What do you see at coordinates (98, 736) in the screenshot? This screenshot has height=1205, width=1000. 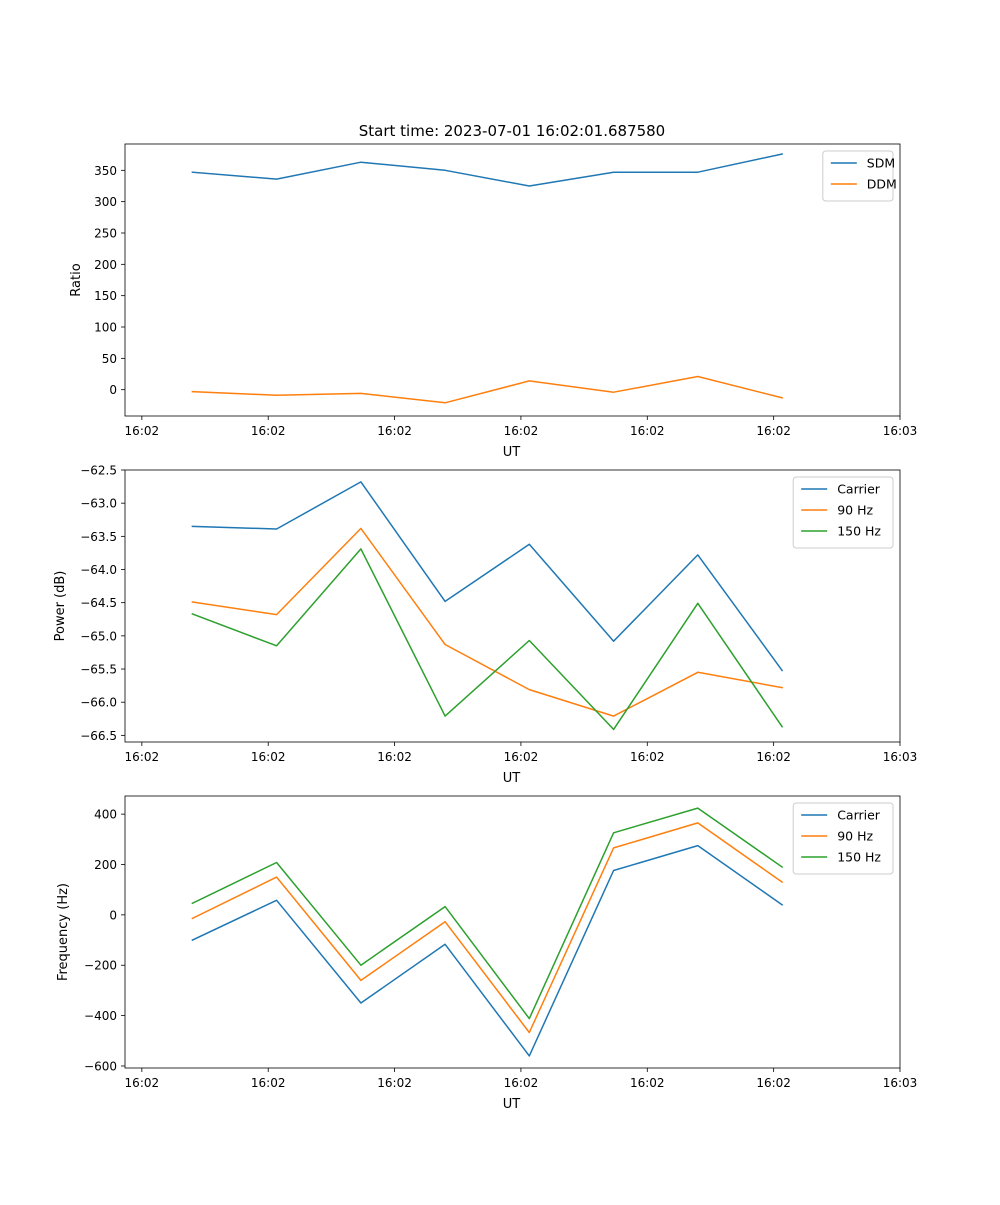 I see `y-tick-label: −66.5` at bounding box center [98, 736].